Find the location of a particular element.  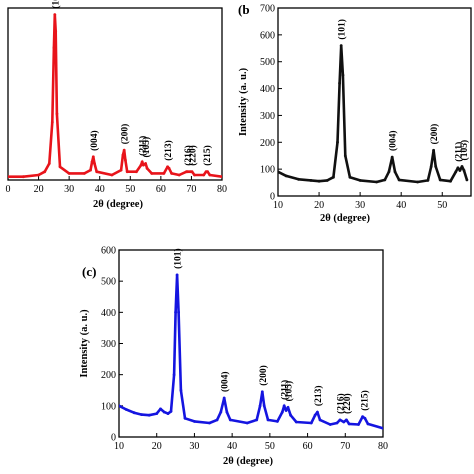

y-tick-label: 300 is located at coordinates (108, 344).